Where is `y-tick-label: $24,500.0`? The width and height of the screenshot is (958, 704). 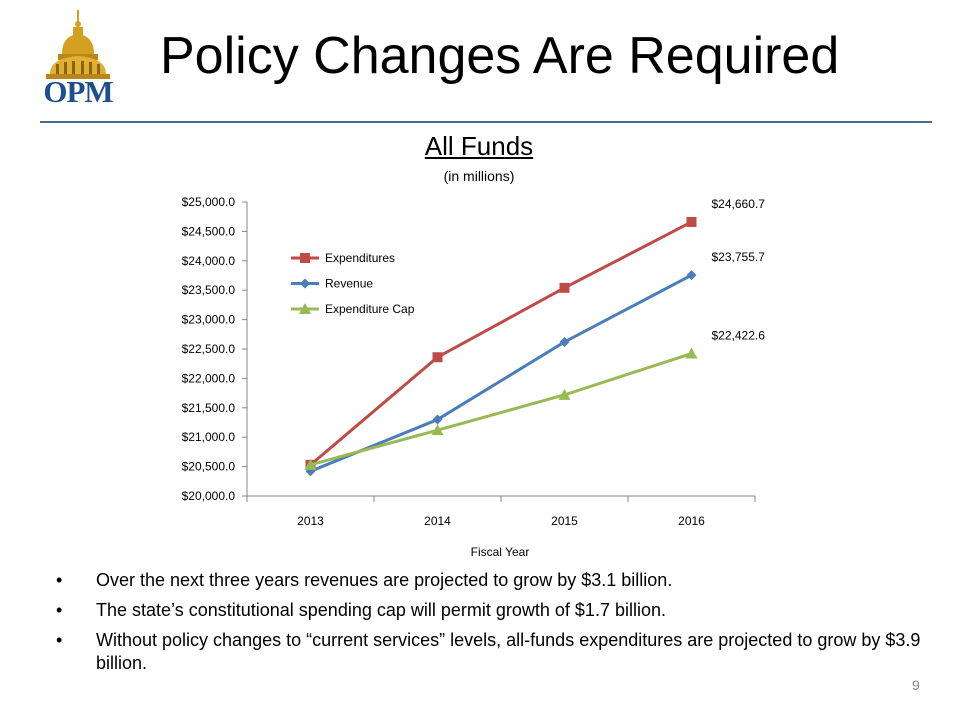
y-tick-label: $24,500.0 is located at coordinates (209, 231).